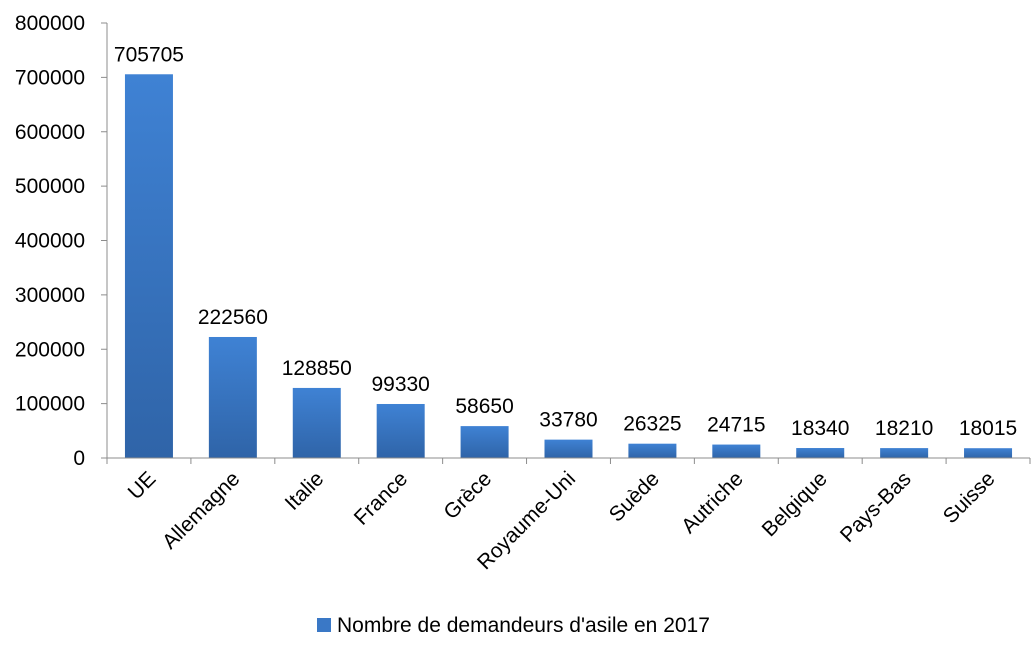 This screenshot has width=1035, height=658. I want to click on data-label: 18340, so click(820, 428).